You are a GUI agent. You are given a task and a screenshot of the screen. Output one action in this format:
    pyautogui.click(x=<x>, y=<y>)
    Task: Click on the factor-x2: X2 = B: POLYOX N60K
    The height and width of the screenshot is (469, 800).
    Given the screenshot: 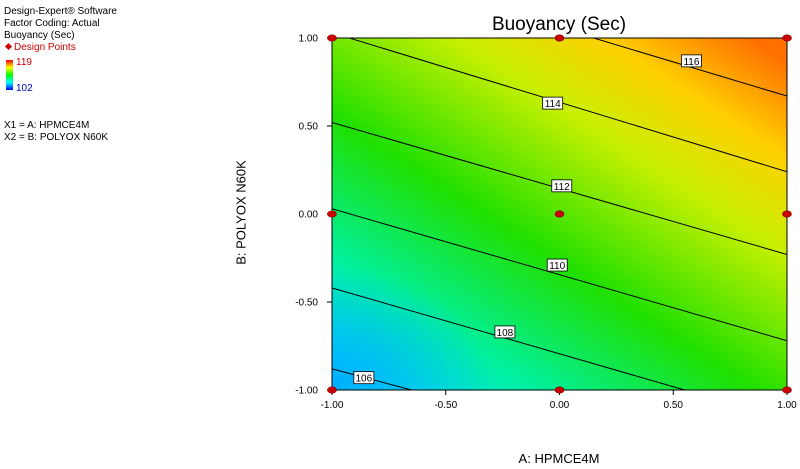 What is the action you would take?
    pyautogui.click(x=56, y=137)
    